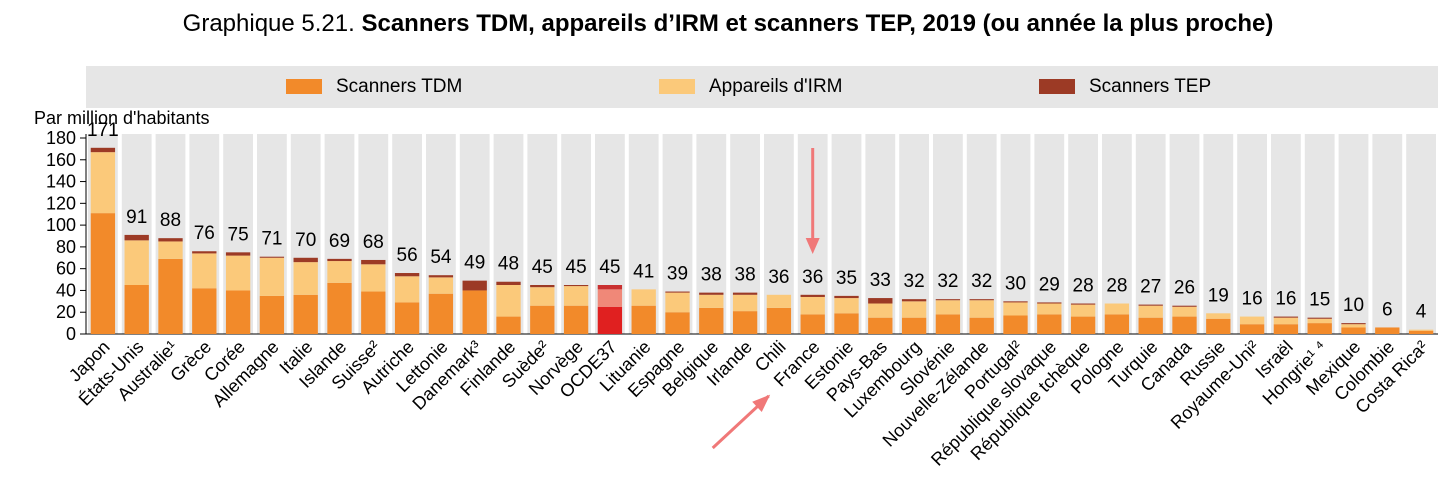 The width and height of the screenshot is (1456, 484). What do you see at coordinates (1218, 295) in the screenshot?
I see `data-label: 19` at bounding box center [1218, 295].